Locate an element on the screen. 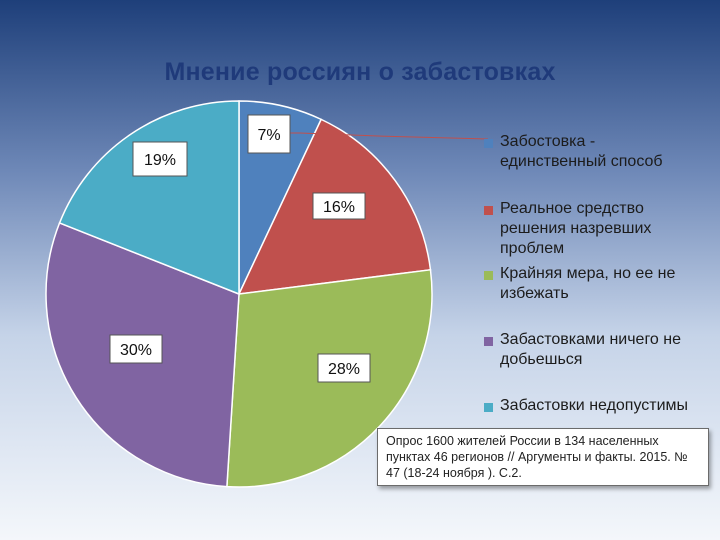 This screenshot has height=540, width=720. data-label-text: 30% is located at coordinates (136, 350).